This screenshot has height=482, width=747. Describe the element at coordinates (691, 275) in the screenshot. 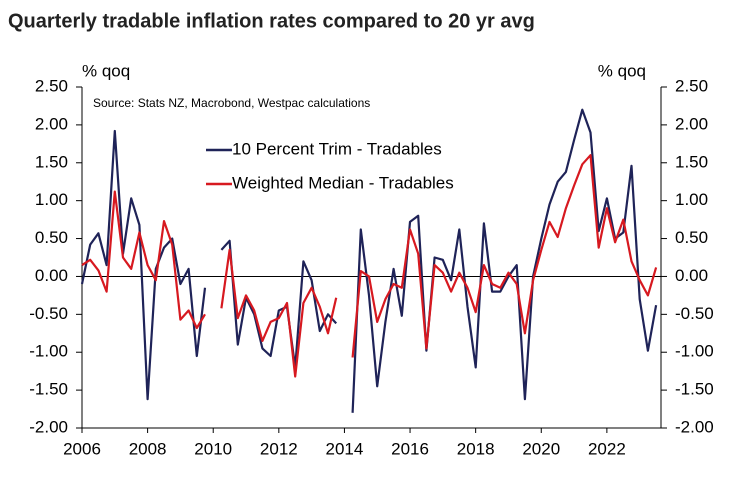

I see `y2-tick-label: 0.00` at that location.